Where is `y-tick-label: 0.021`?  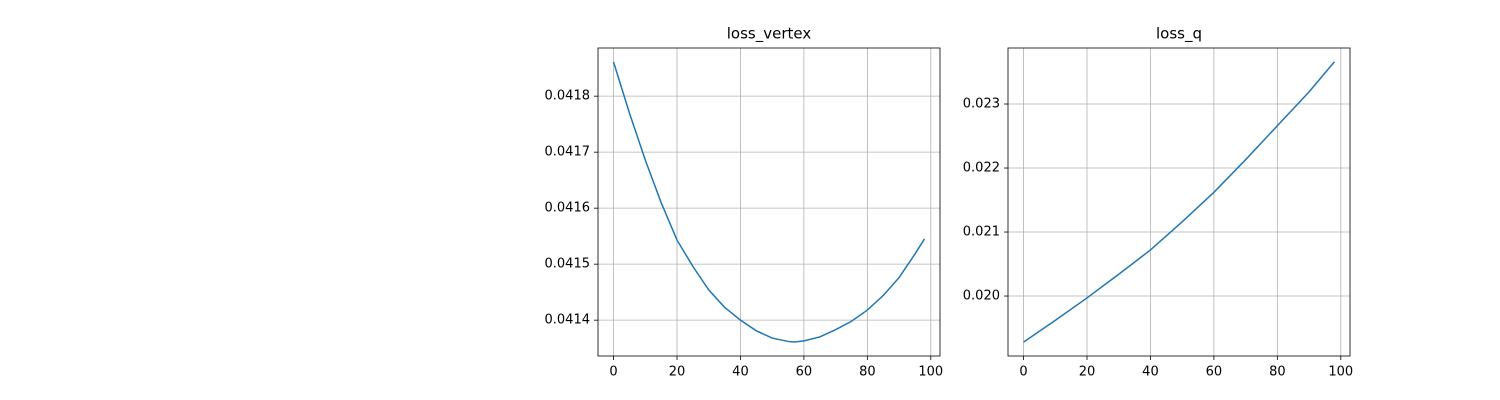 y-tick-label: 0.021 is located at coordinates (981, 232).